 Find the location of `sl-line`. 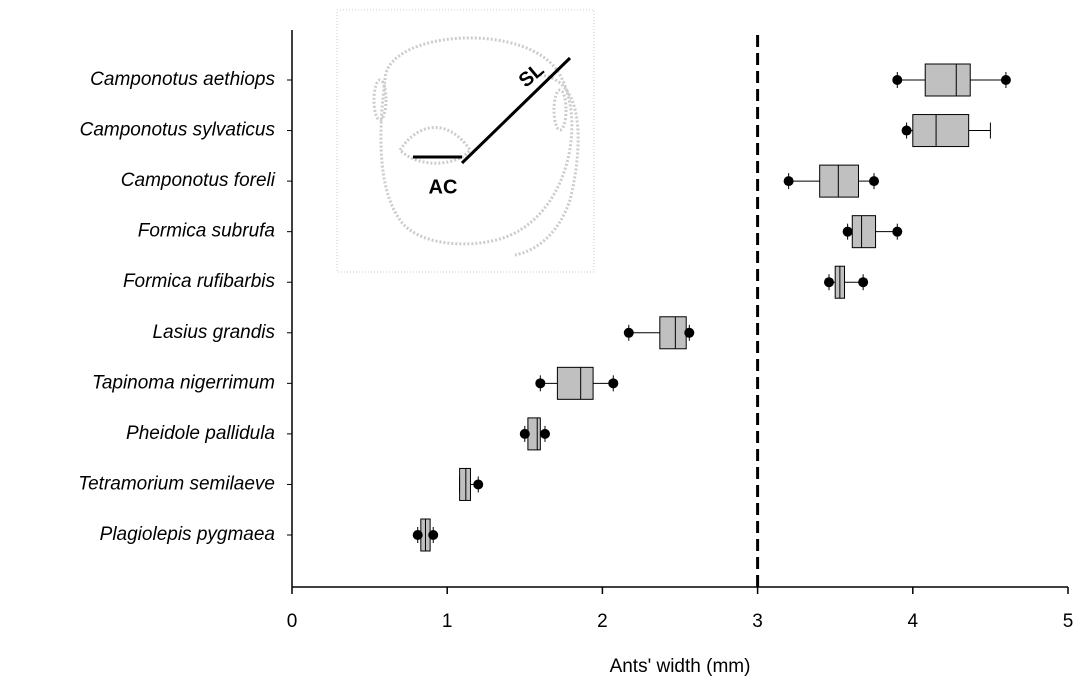

sl-line is located at coordinates (516, 110).